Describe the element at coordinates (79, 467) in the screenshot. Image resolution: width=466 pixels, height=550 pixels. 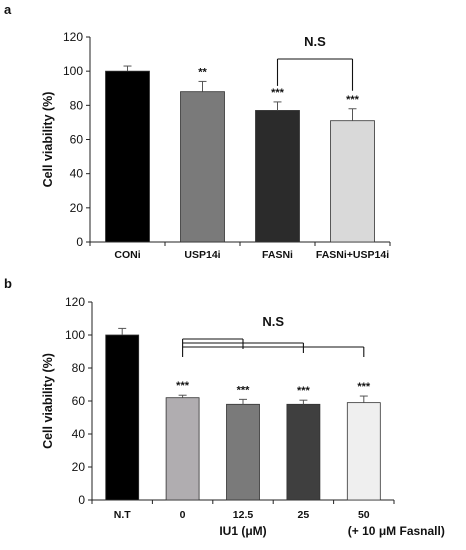
I see `pb-y-tick-label: 20` at that location.